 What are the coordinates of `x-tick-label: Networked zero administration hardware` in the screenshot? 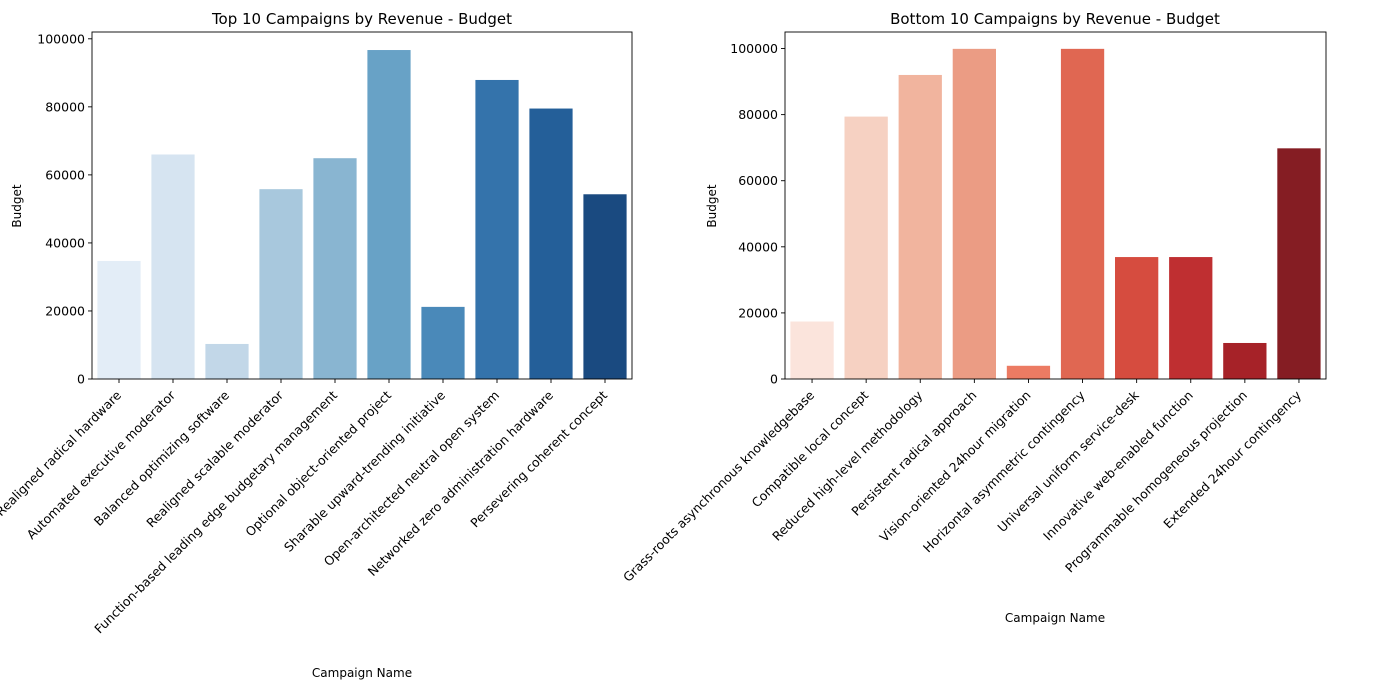 It's located at (461, 483).